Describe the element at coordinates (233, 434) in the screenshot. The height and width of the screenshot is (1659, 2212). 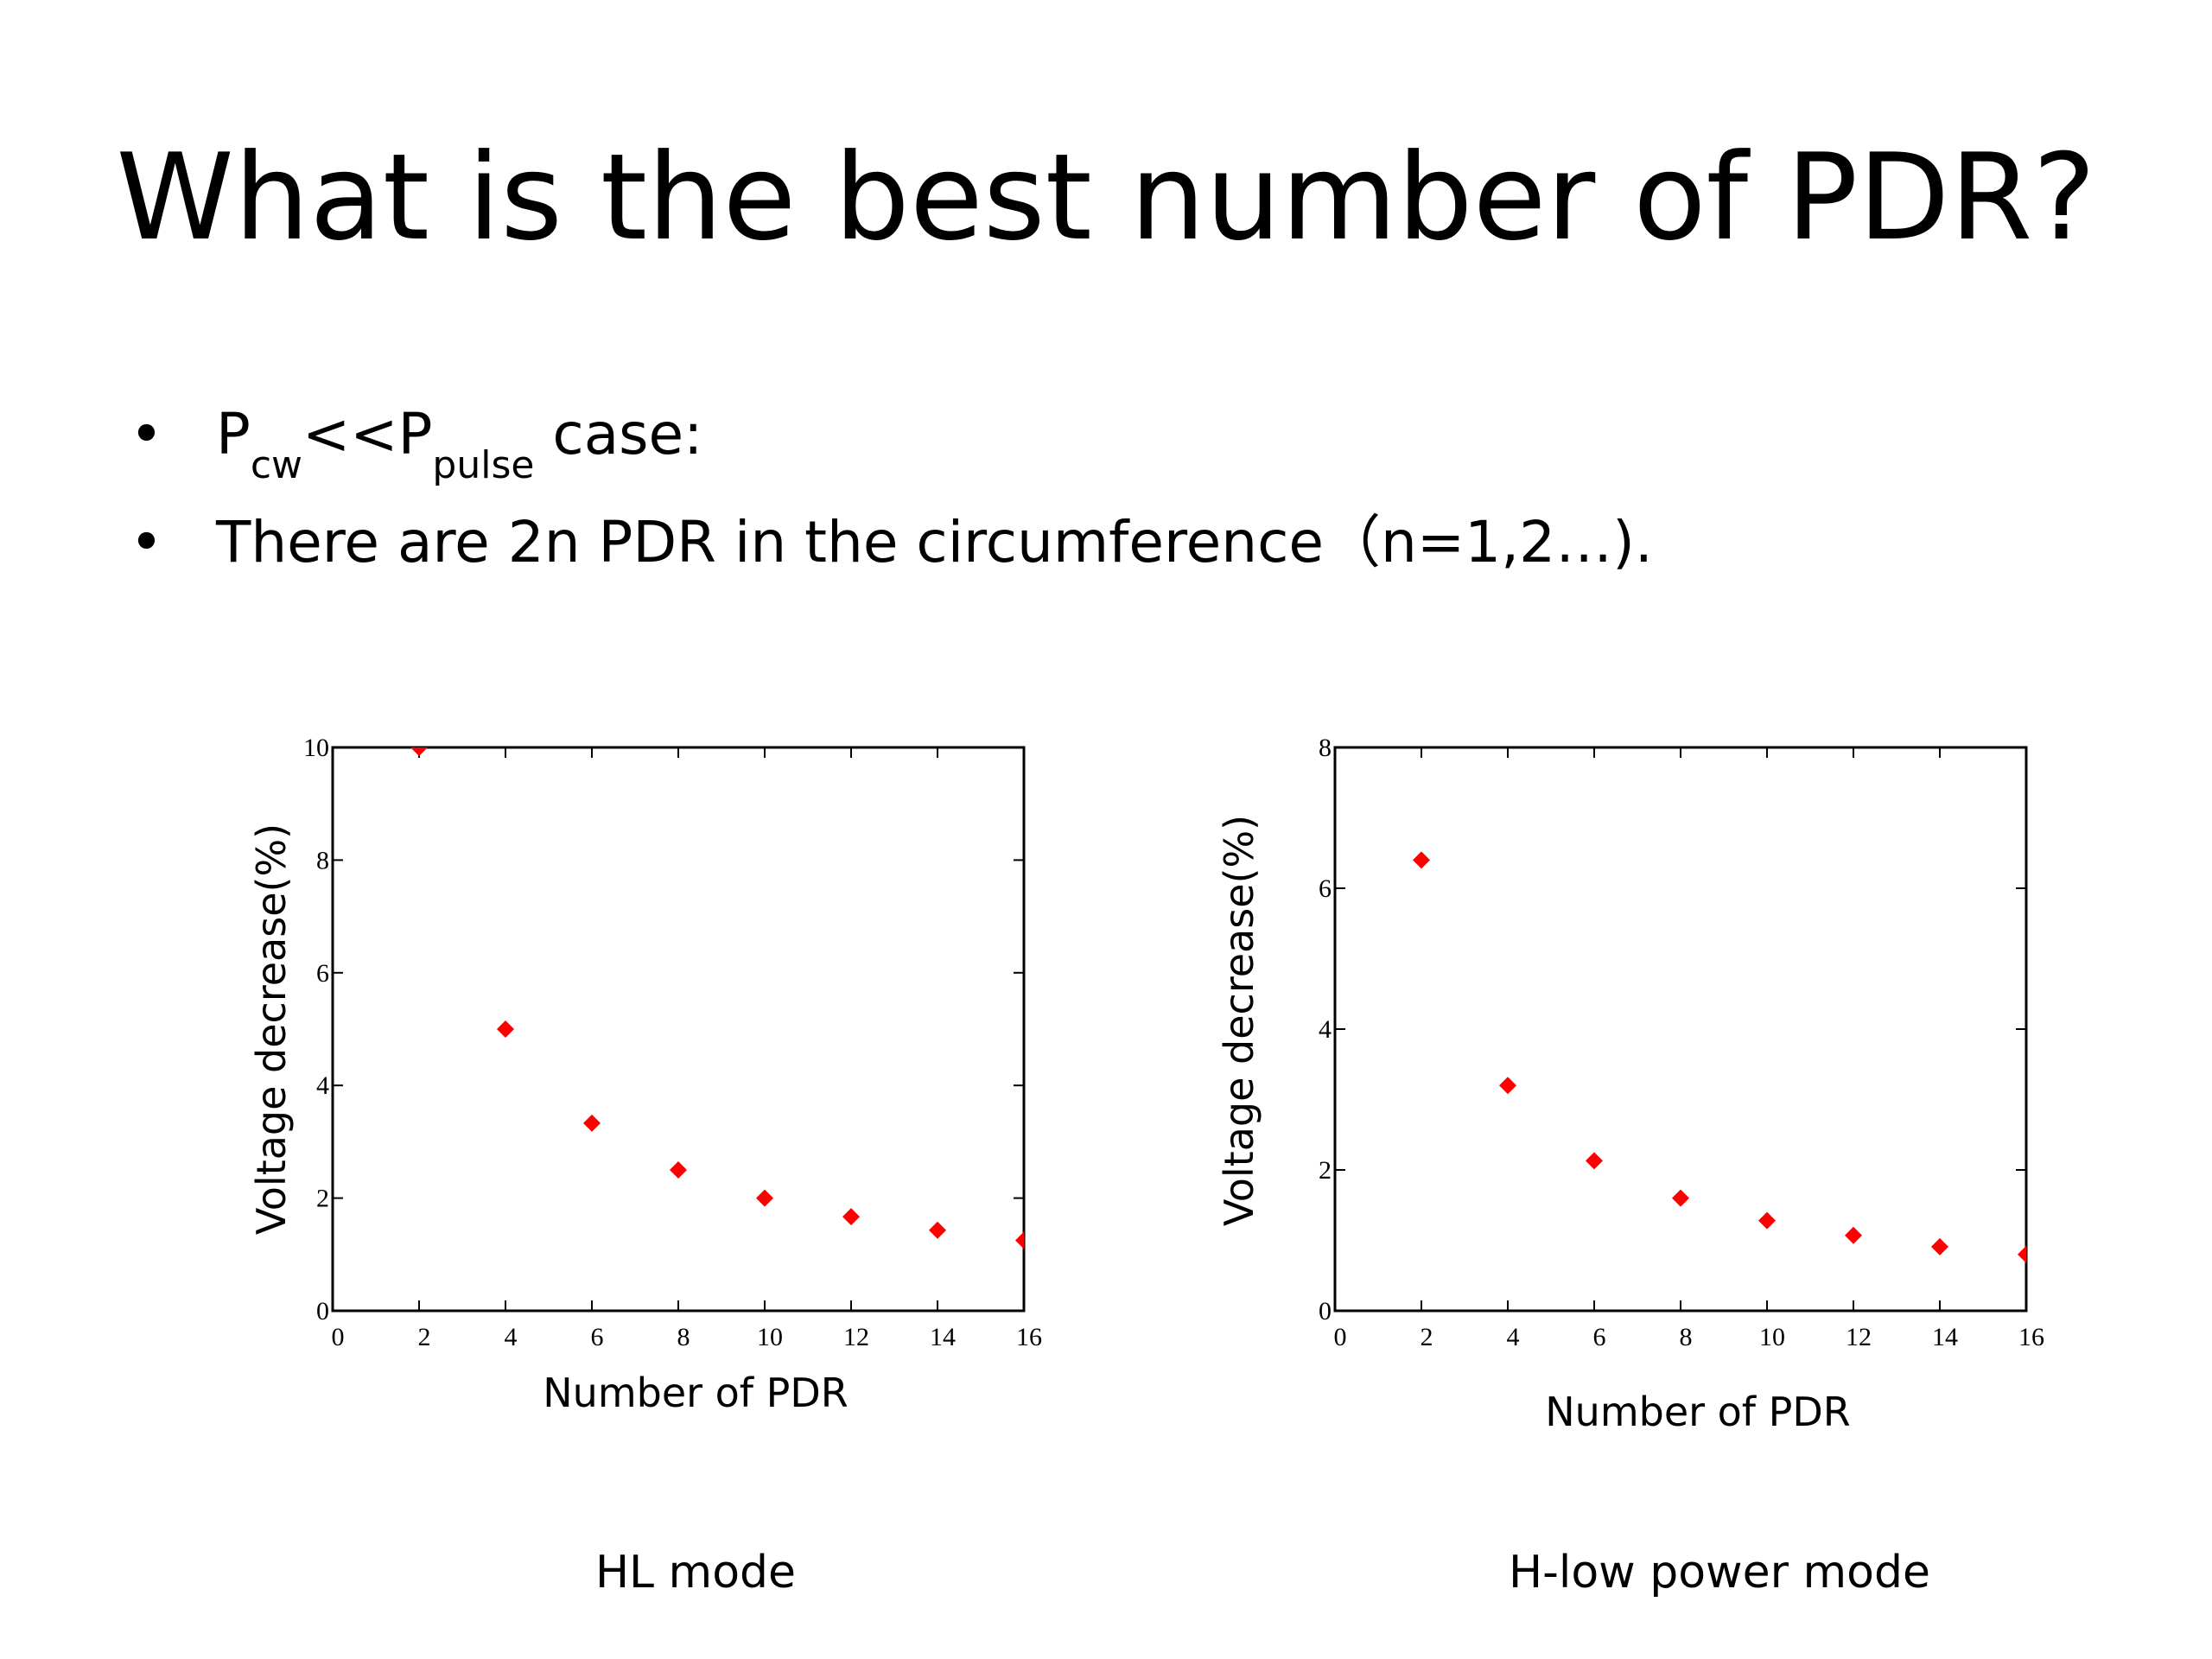
I see `p-letter: P` at that location.